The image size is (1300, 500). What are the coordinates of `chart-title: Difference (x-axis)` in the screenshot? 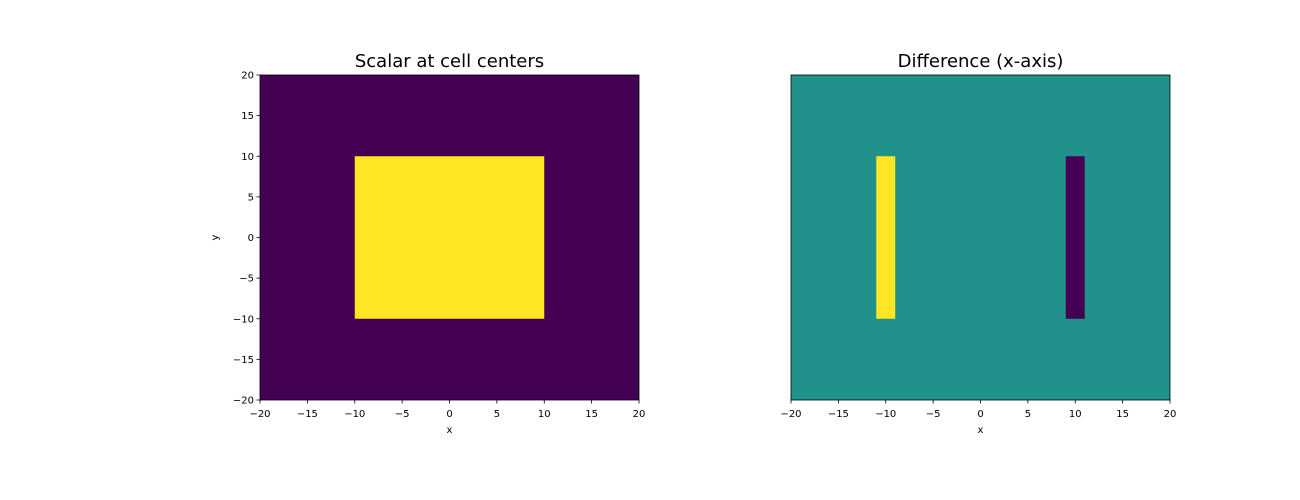 It's located at (981, 61).